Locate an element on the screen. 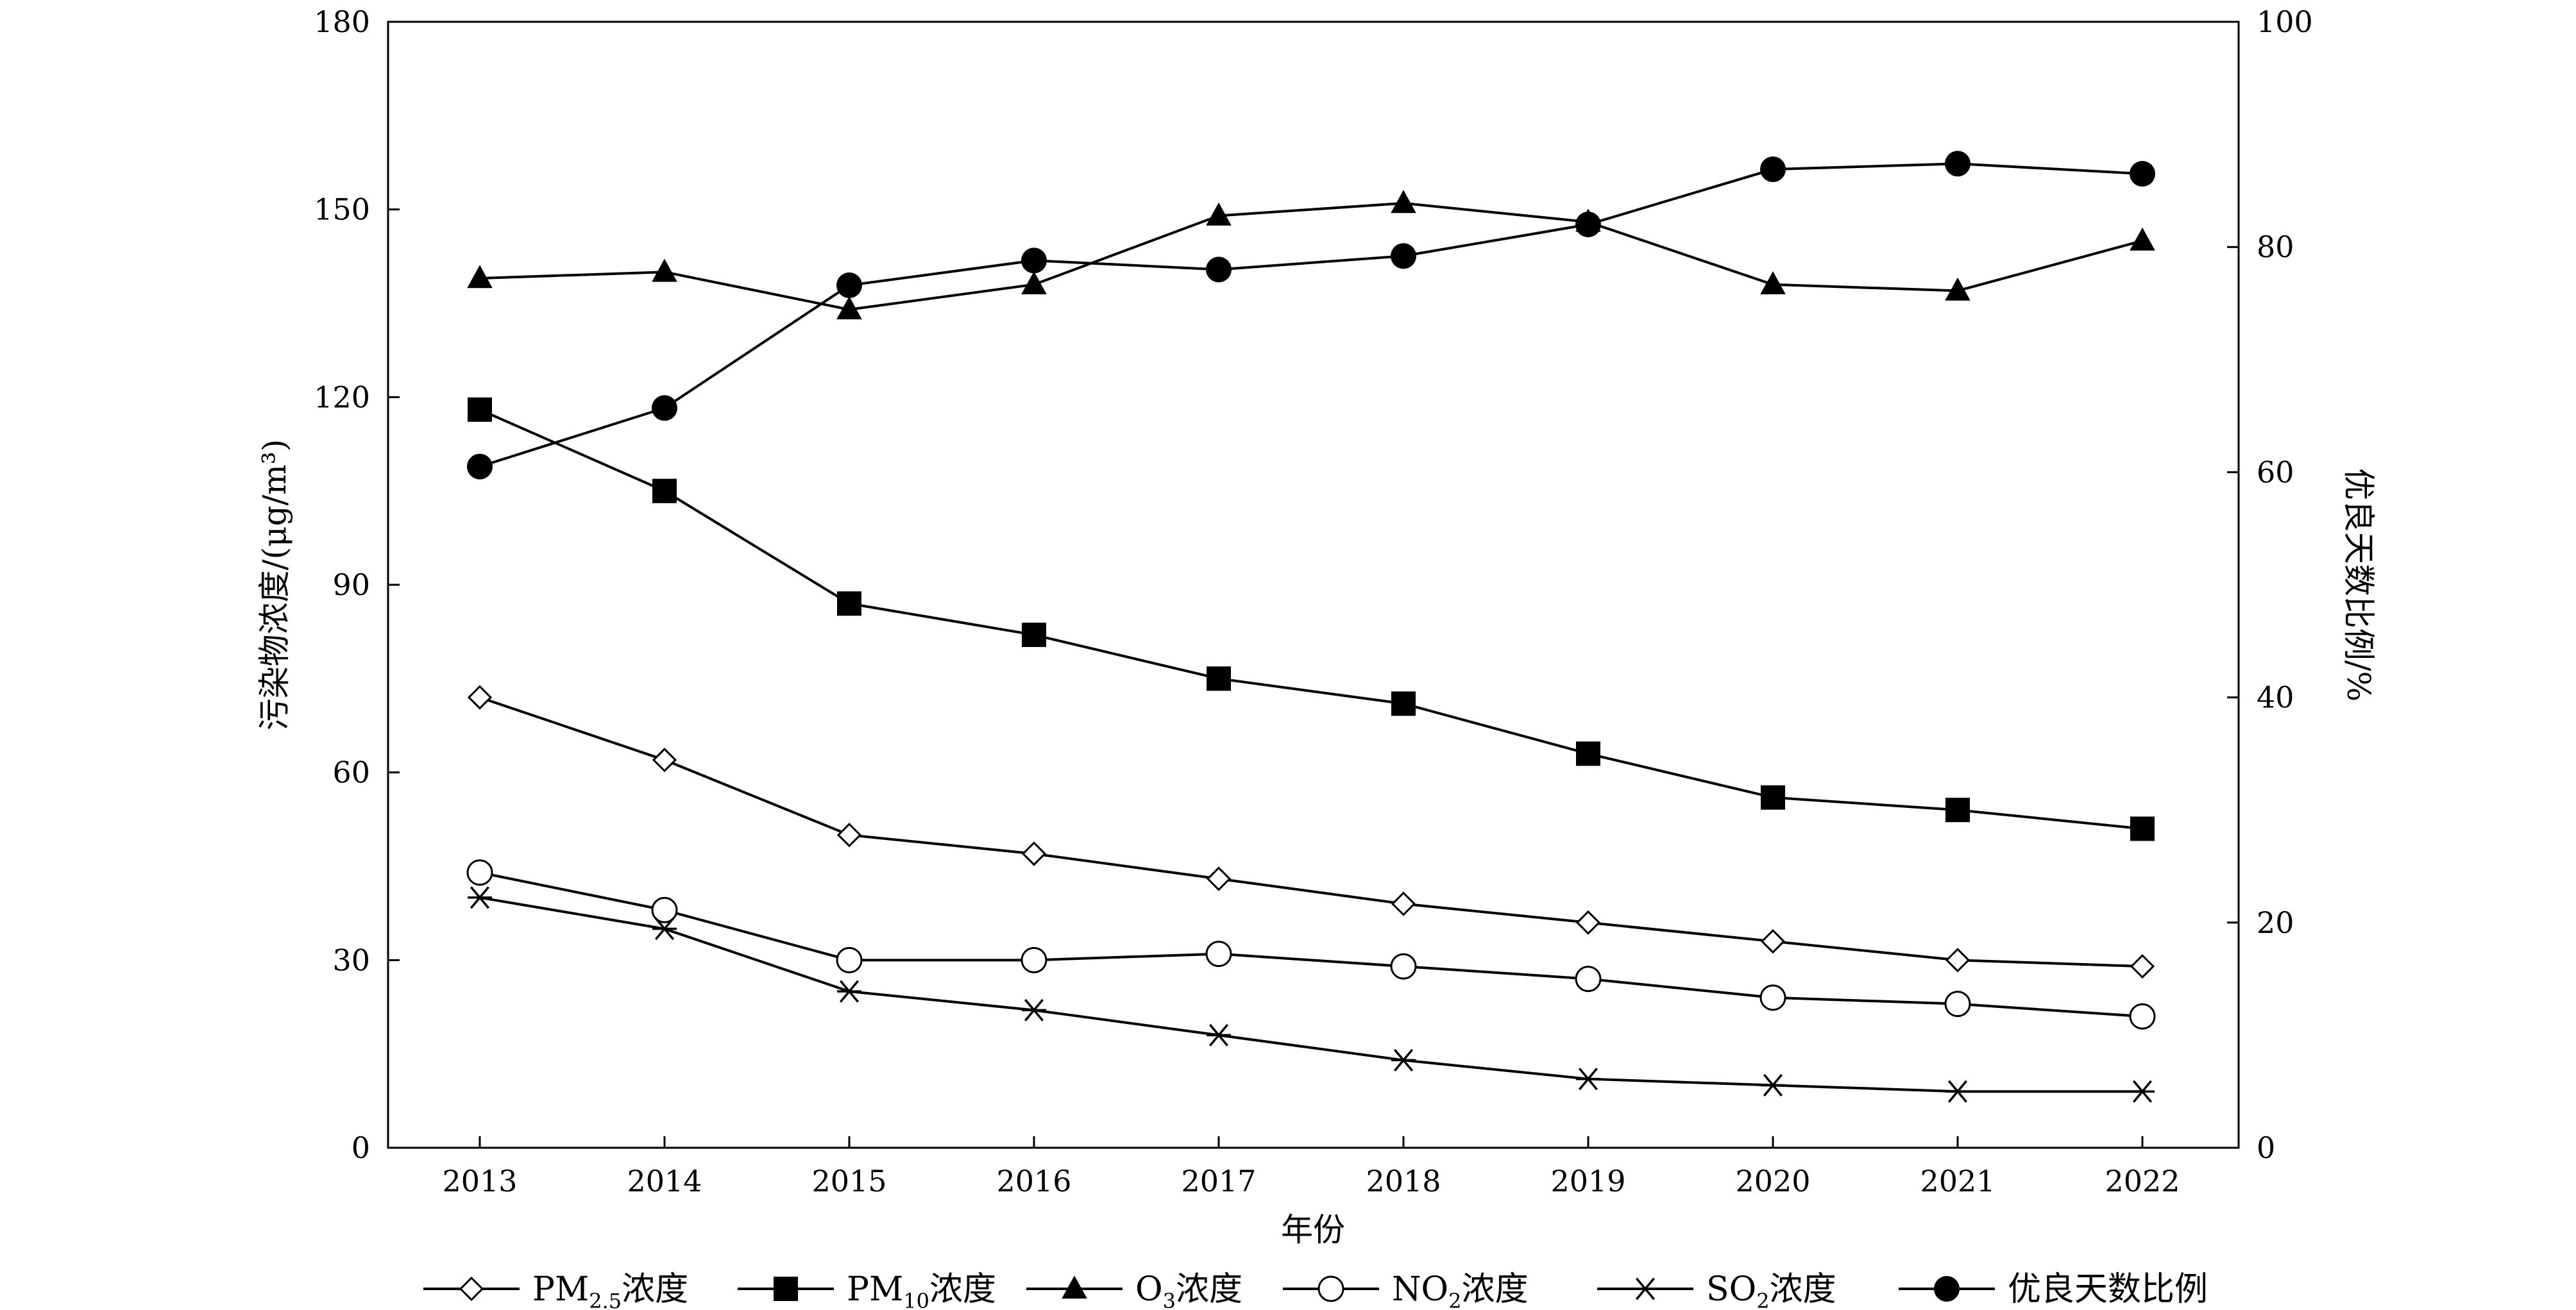  legend-item-pm25: PM2.5浓度 is located at coordinates (555, 1290).